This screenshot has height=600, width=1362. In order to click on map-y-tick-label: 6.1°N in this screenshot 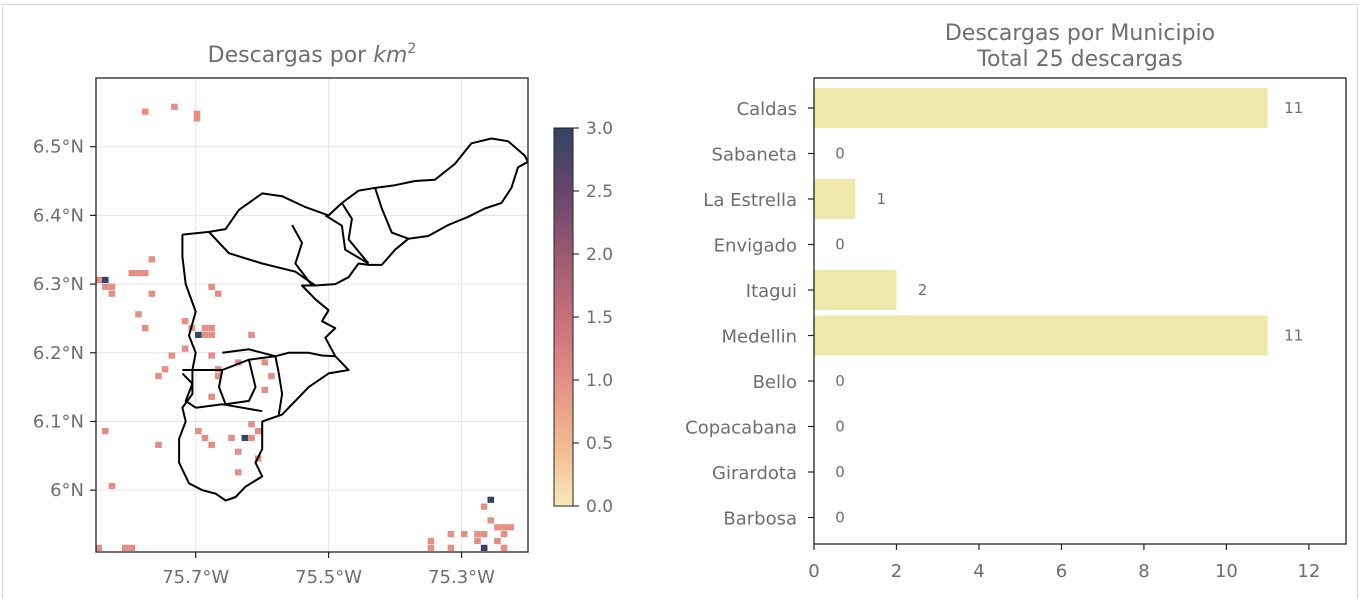, I will do `click(58, 421)`.